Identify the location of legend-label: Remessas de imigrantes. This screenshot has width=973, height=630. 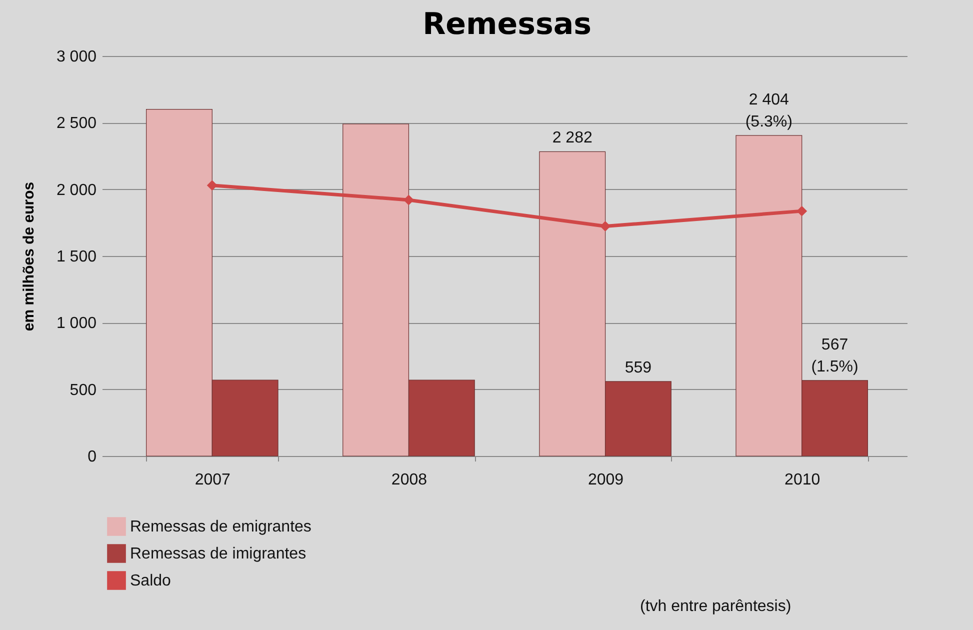
(218, 554).